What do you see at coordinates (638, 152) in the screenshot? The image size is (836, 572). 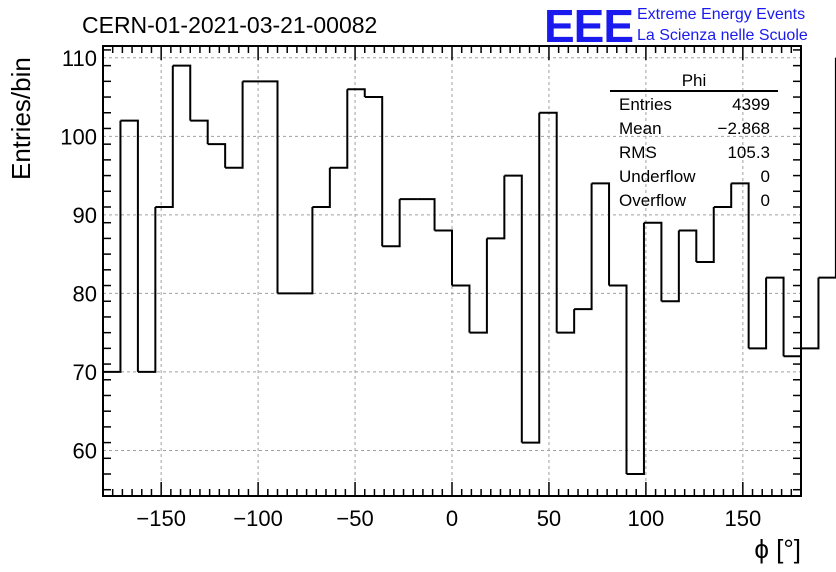 I see `stats-row-label: RMS` at bounding box center [638, 152].